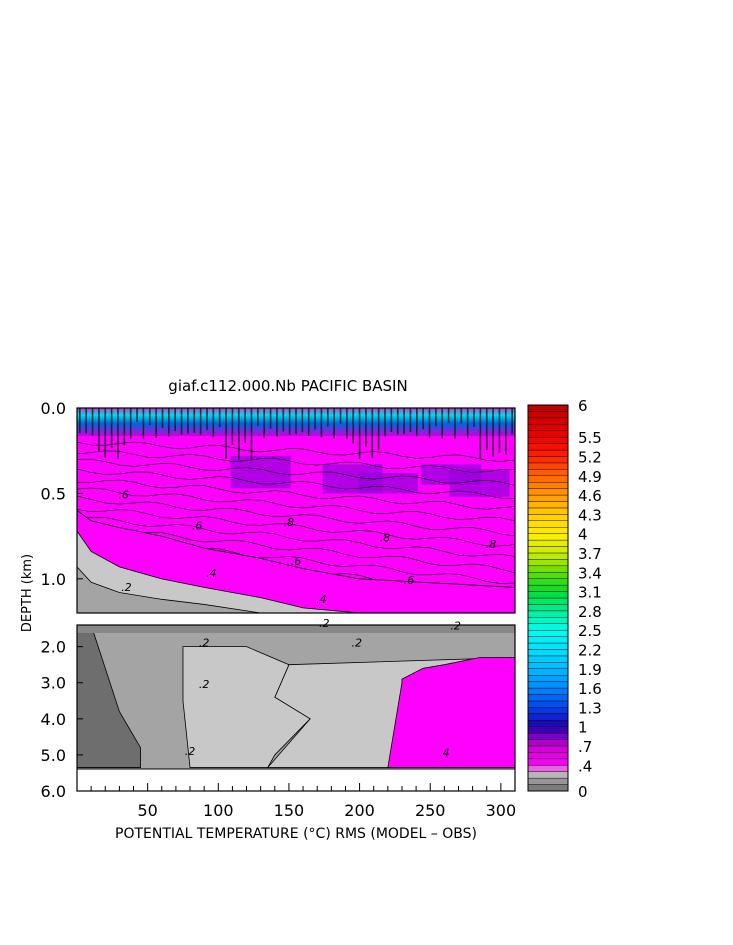  I want to click on colorbar-frame, so click(548, 598).